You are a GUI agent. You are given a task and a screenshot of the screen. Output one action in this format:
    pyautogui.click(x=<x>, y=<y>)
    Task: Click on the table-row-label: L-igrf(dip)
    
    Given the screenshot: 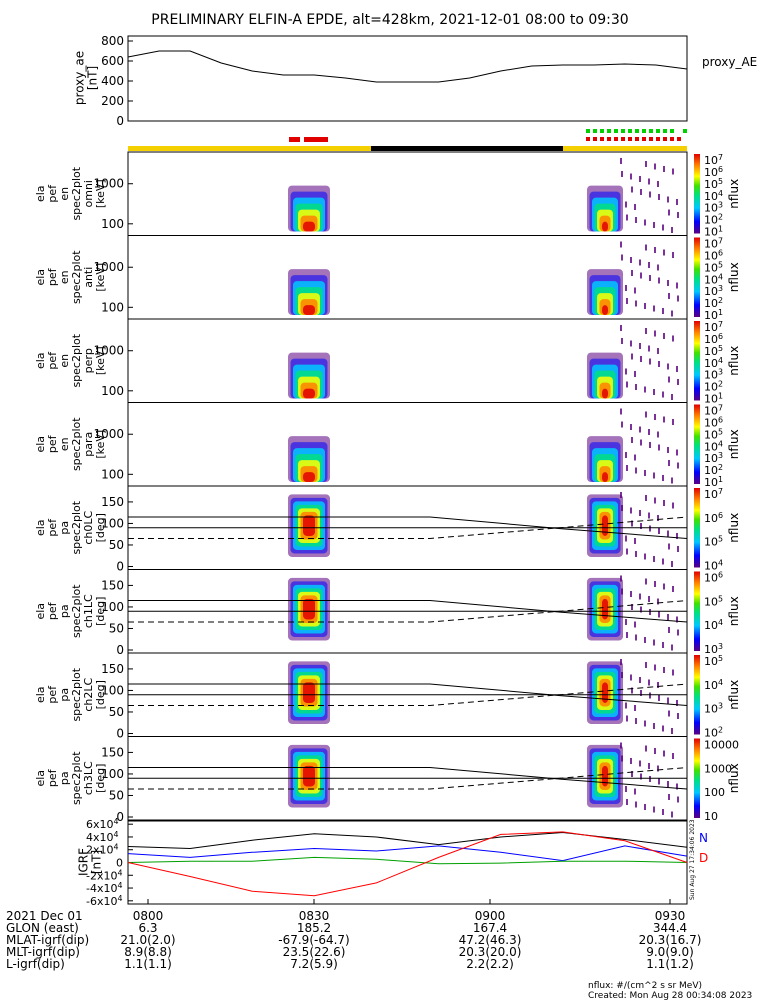 What is the action you would take?
    pyautogui.click(x=35, y=964)
    